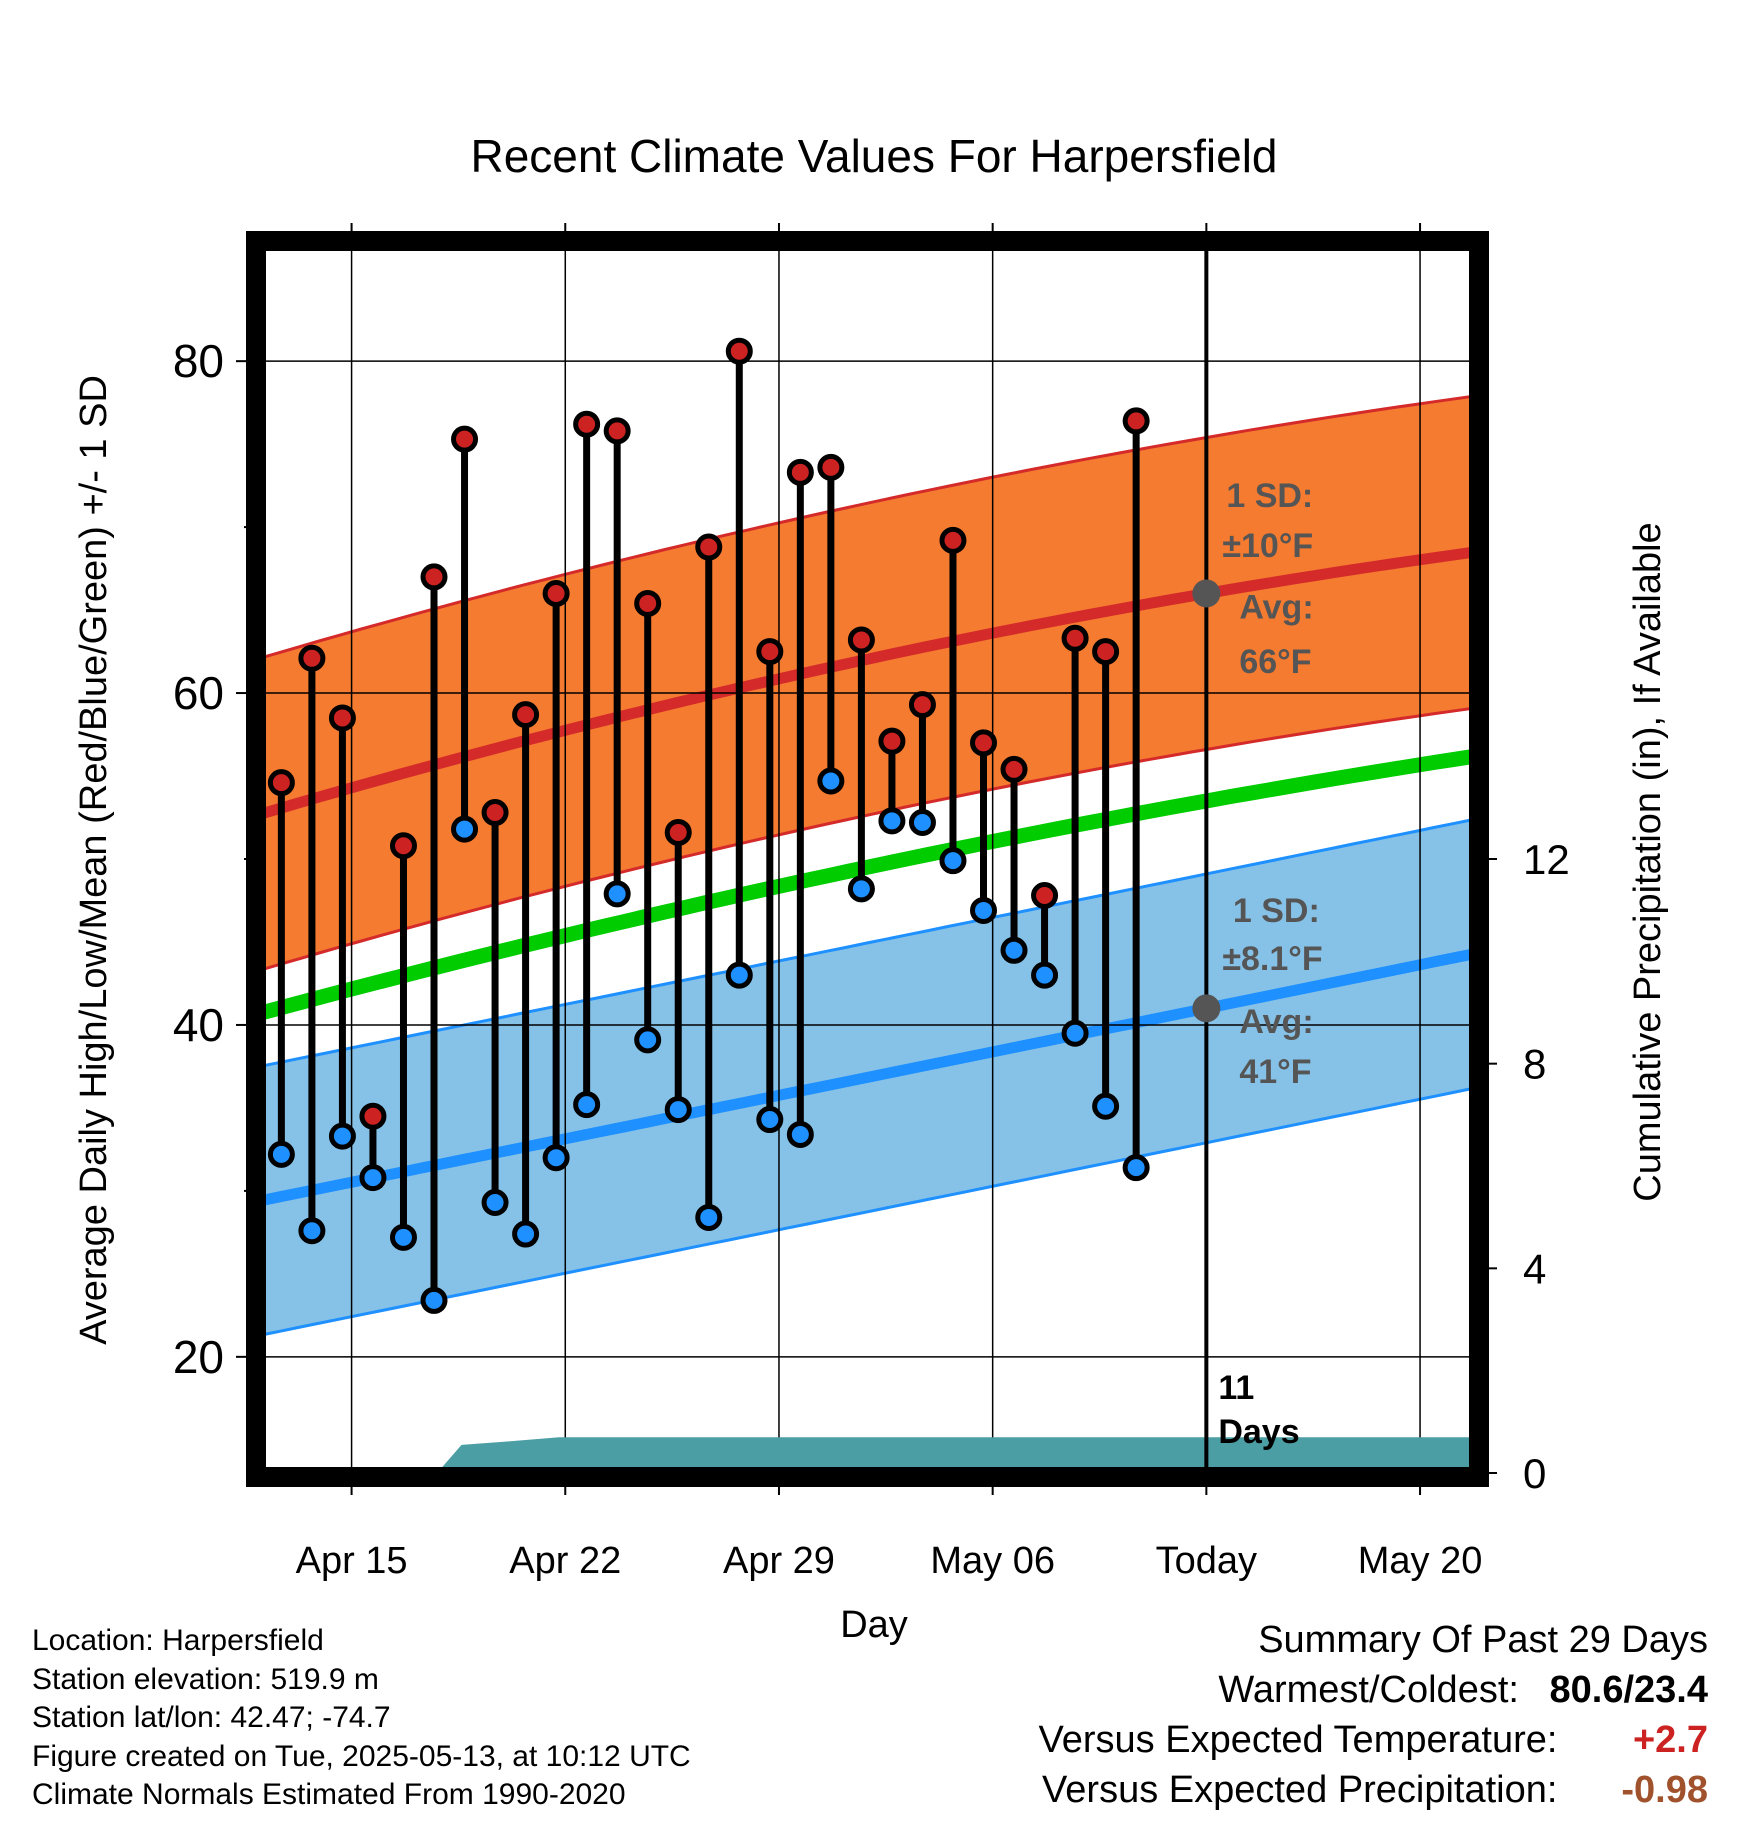 This screenshot has width=1748, height=1828. What do you see at coordinates (1276, 607) in the screenshot?
I see `high-avg-label: Avg:` at bounding box center [1276, 607].